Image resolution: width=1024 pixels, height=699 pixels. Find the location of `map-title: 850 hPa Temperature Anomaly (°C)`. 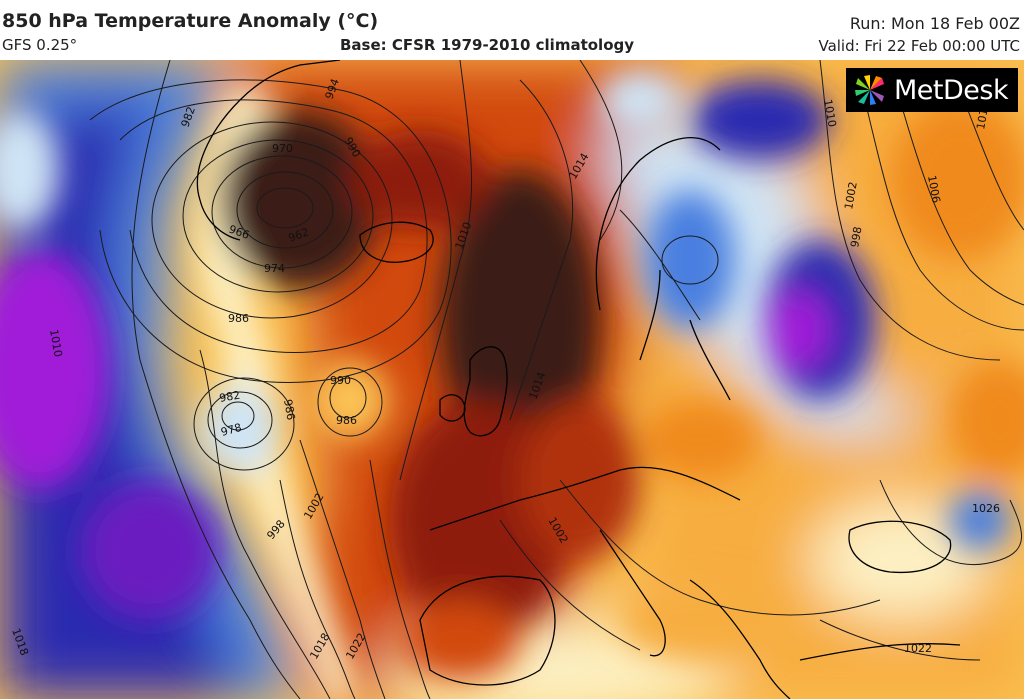

map-title: 850 hPa Temperature Anomaly (°C) is located at coordinates (190, 21).